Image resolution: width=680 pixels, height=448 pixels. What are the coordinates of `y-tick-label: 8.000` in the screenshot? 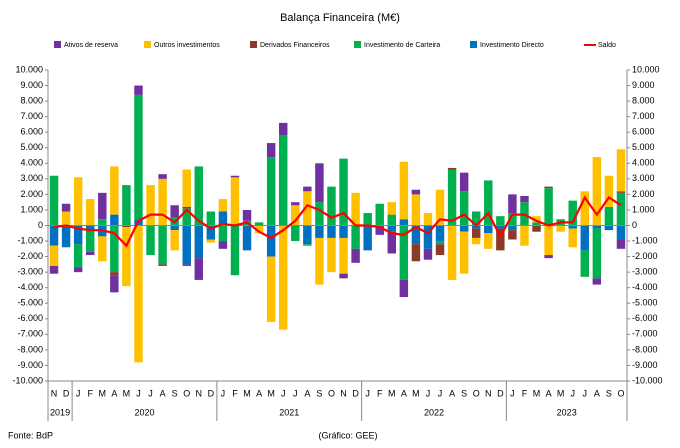 It's located at (31, 100).